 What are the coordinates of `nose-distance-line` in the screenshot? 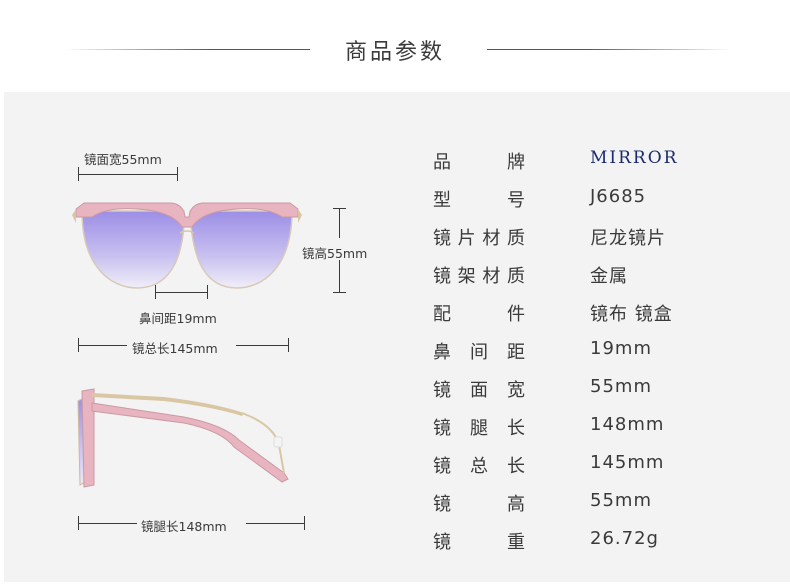 It's located at (181, 292).